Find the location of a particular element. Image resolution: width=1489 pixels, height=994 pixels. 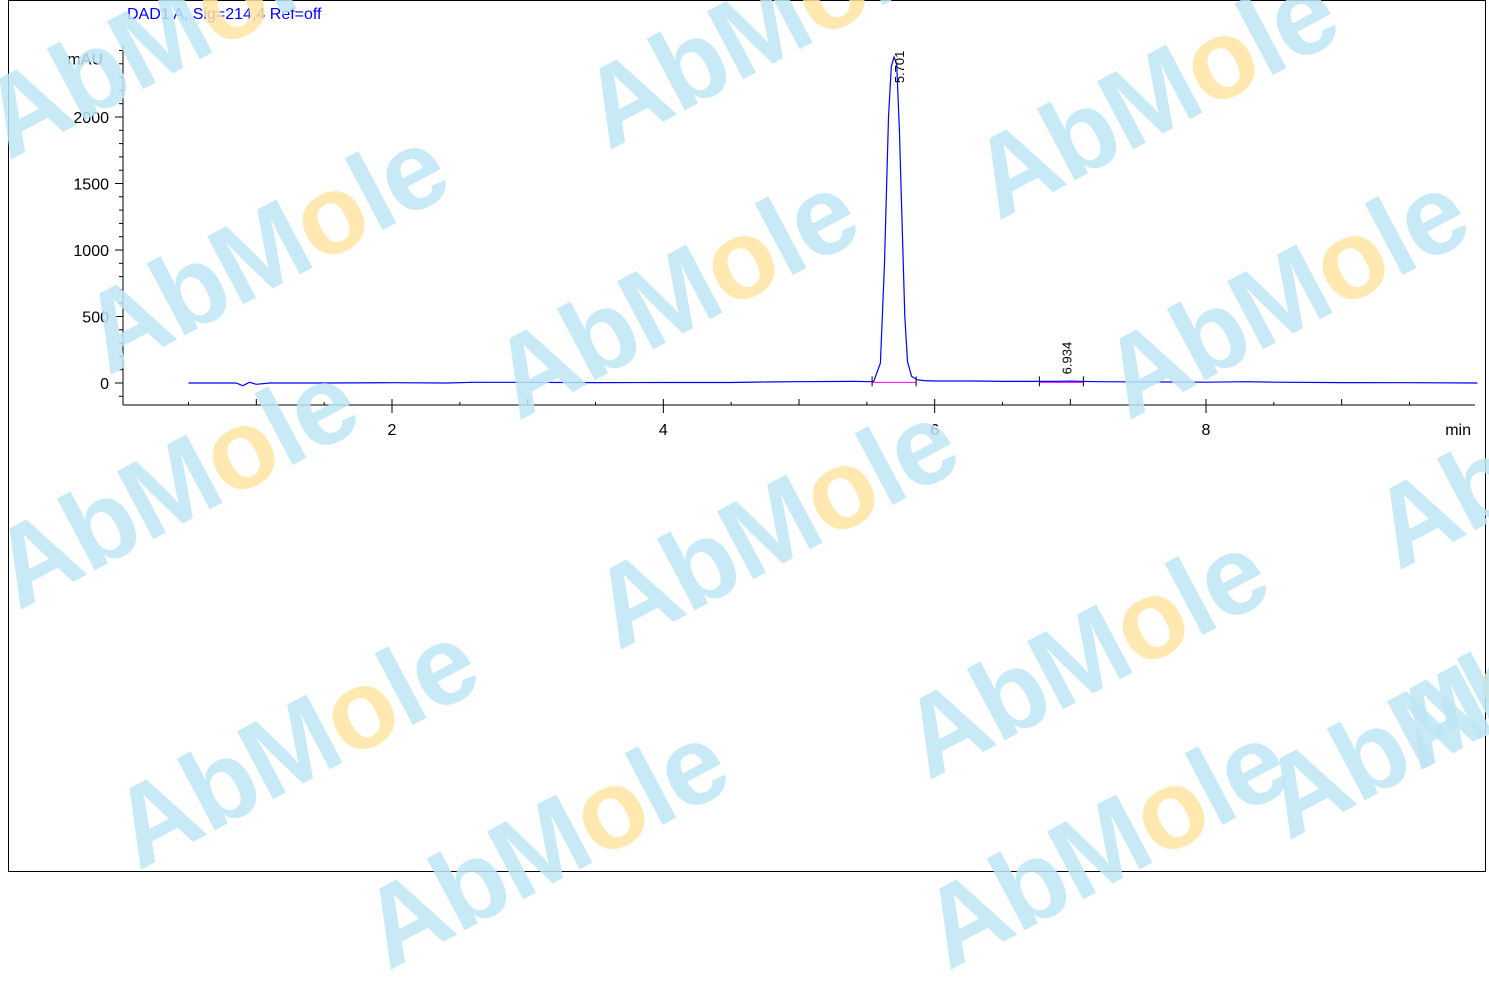

y-tick-label: 0 is located at coordinates (104, 384).